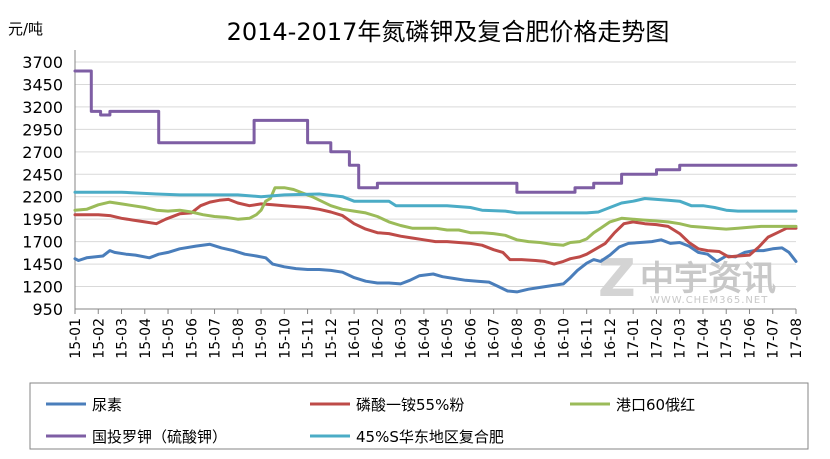  What do you see at coordinates (425, 338) in the screenshot?
I see `x-tick-label: 16-04` at bounding box center [425, 338].